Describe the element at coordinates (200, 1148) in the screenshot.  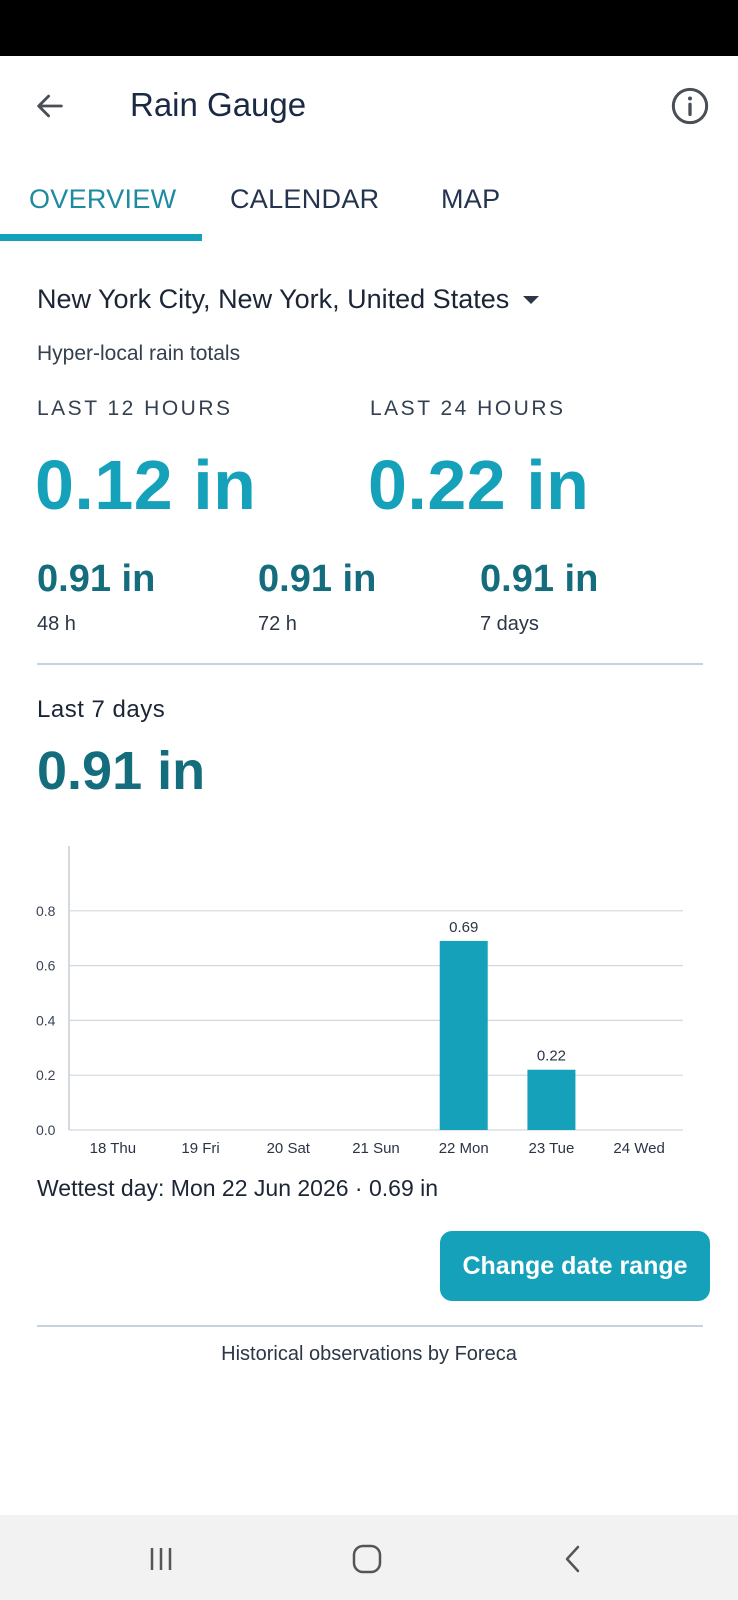
I see `x-tick-label: 19 Fri` at that location.